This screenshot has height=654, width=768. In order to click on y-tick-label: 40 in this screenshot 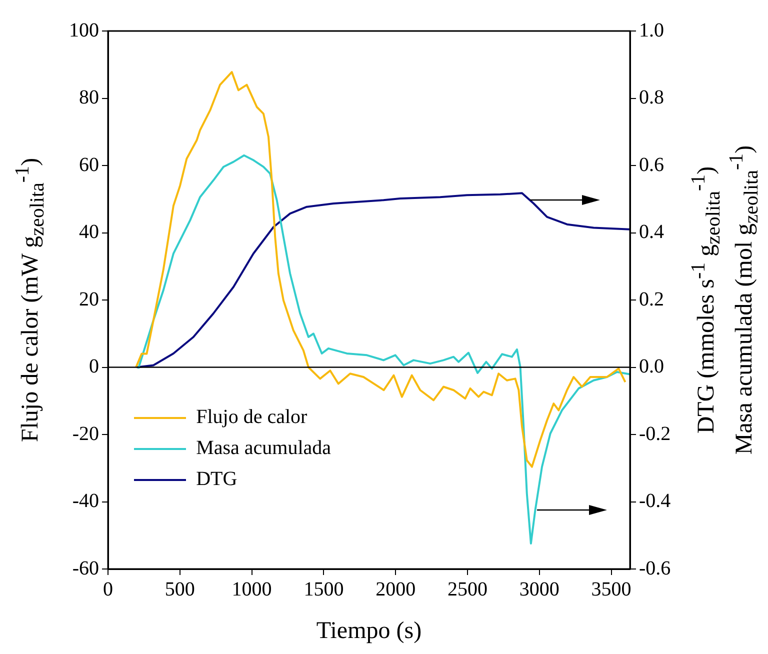, I will do `click(89, 232)`.